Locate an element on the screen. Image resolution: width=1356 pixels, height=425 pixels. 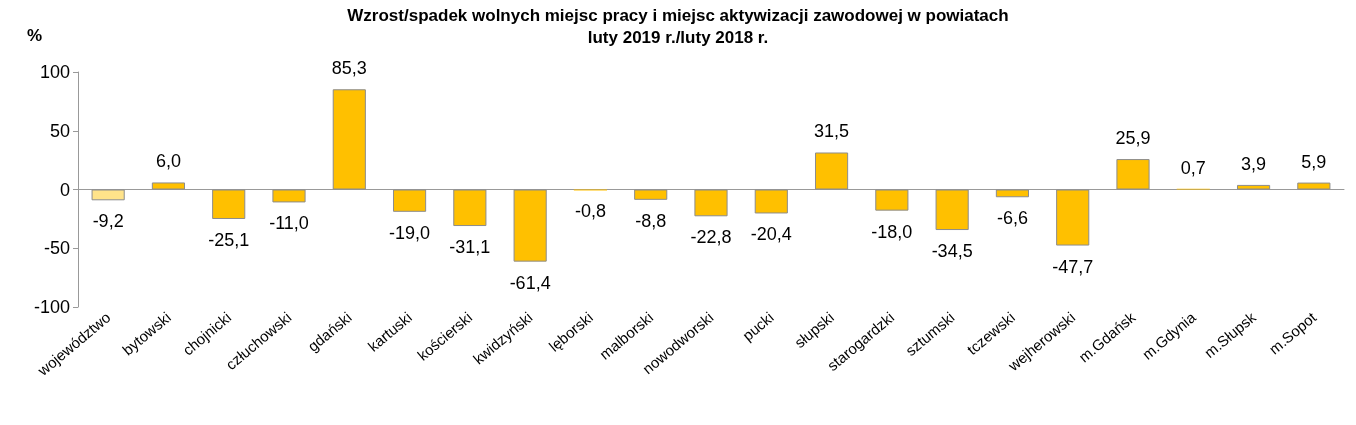
data-label: 25,9 is located at coordinates (1133, 138).